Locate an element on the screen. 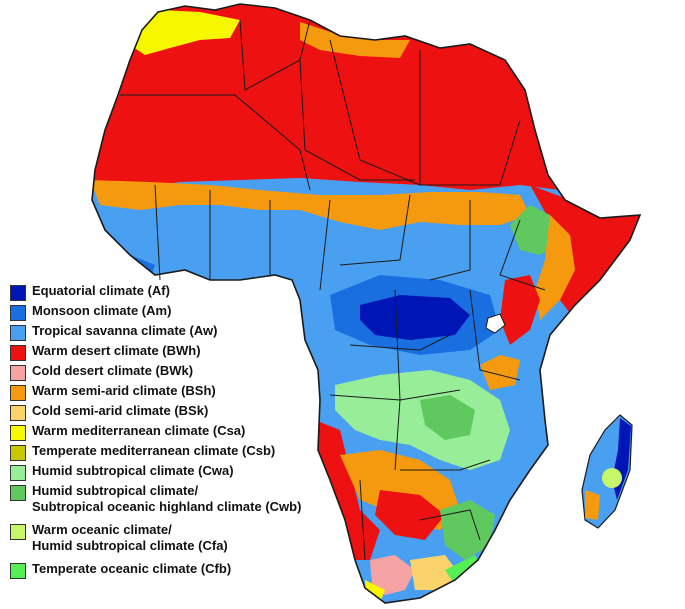 Image resolution: width=685 pixels, height=609 pixels. lake-victoria is located at coordinates (495, 323).